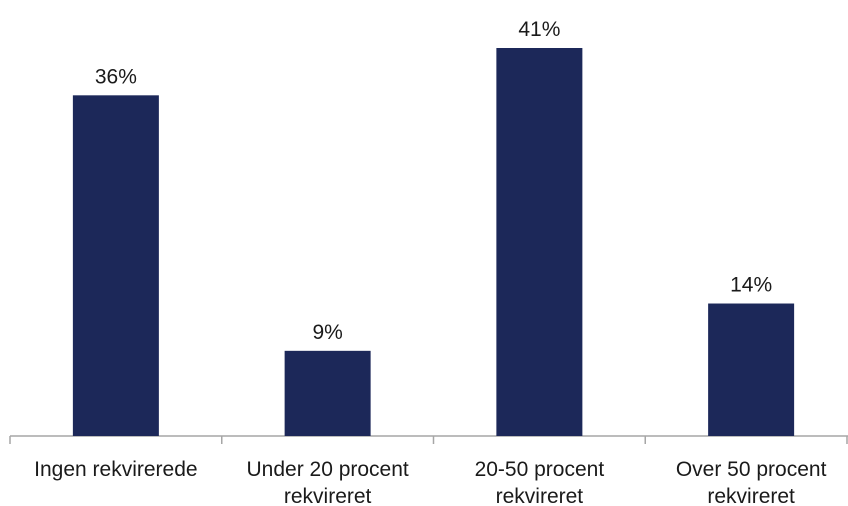 The image size is (848, 506). What do you see at coordinates (116, 76) in the screenshot?
I see `data-label: 36%` at bounding box center [116, 76].